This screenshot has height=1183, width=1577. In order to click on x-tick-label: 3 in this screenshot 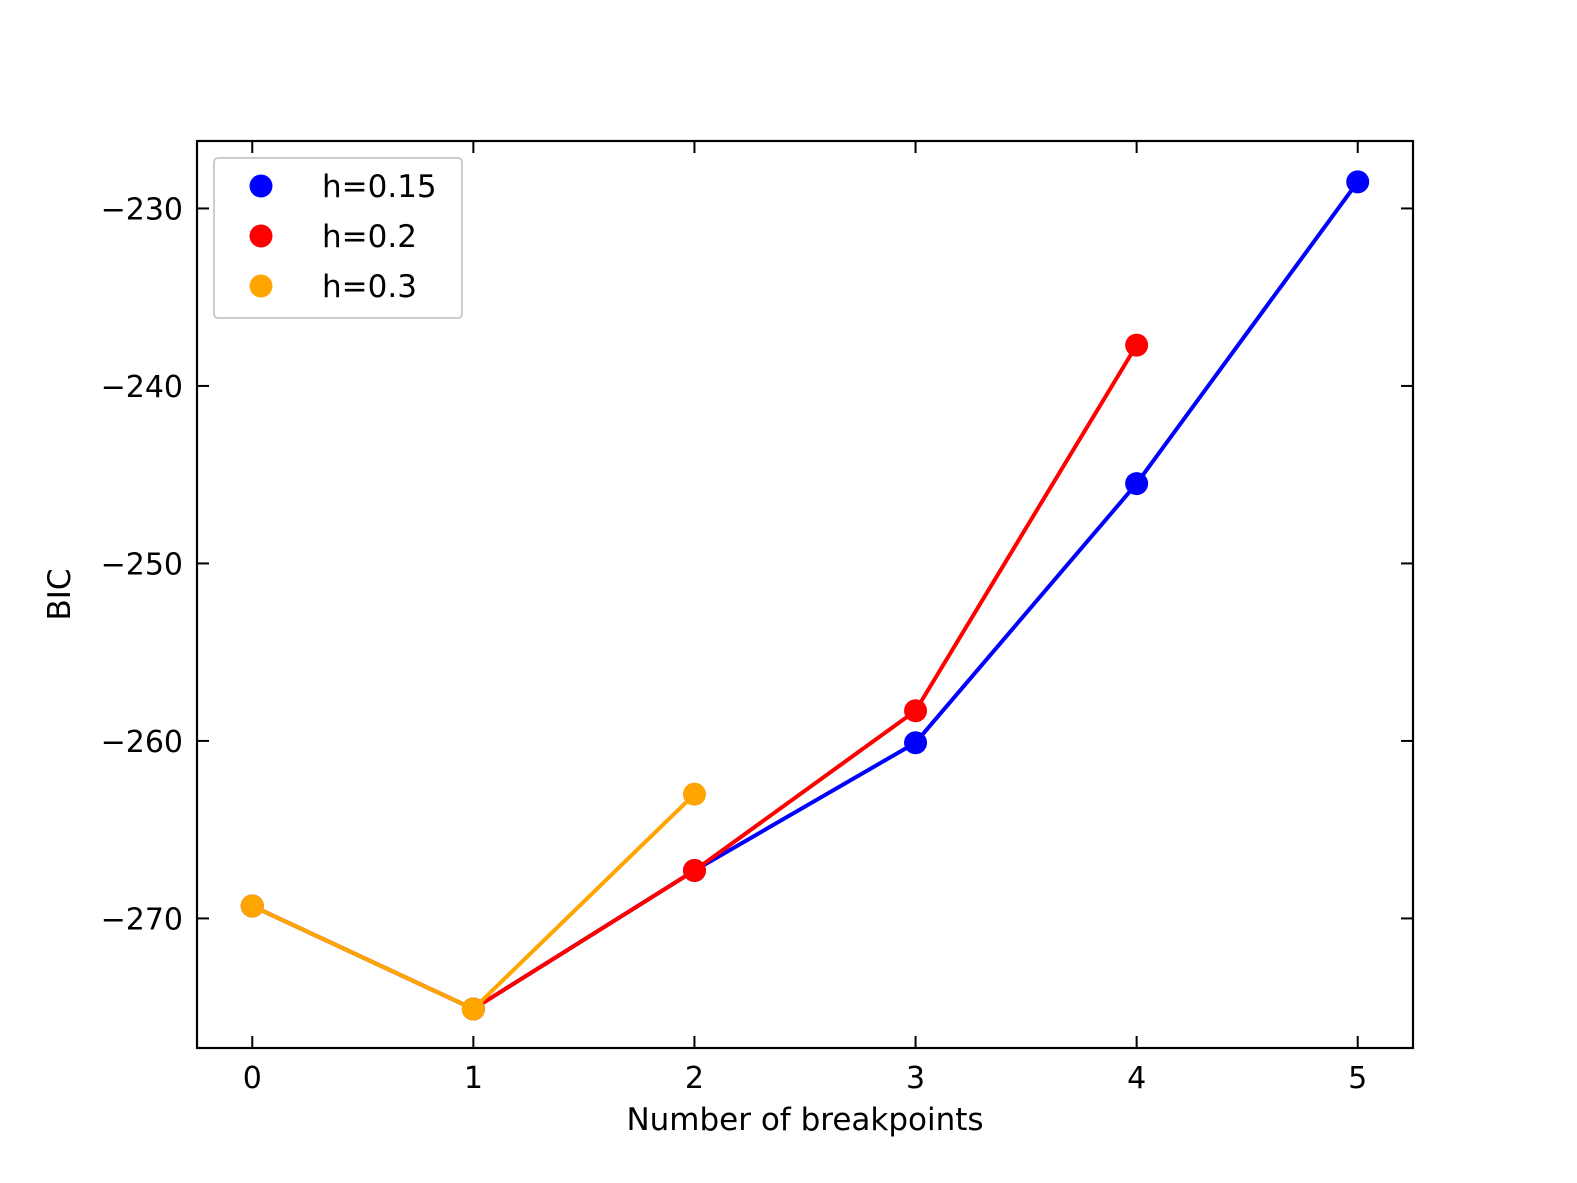, I will do `click(915, 1078)`.